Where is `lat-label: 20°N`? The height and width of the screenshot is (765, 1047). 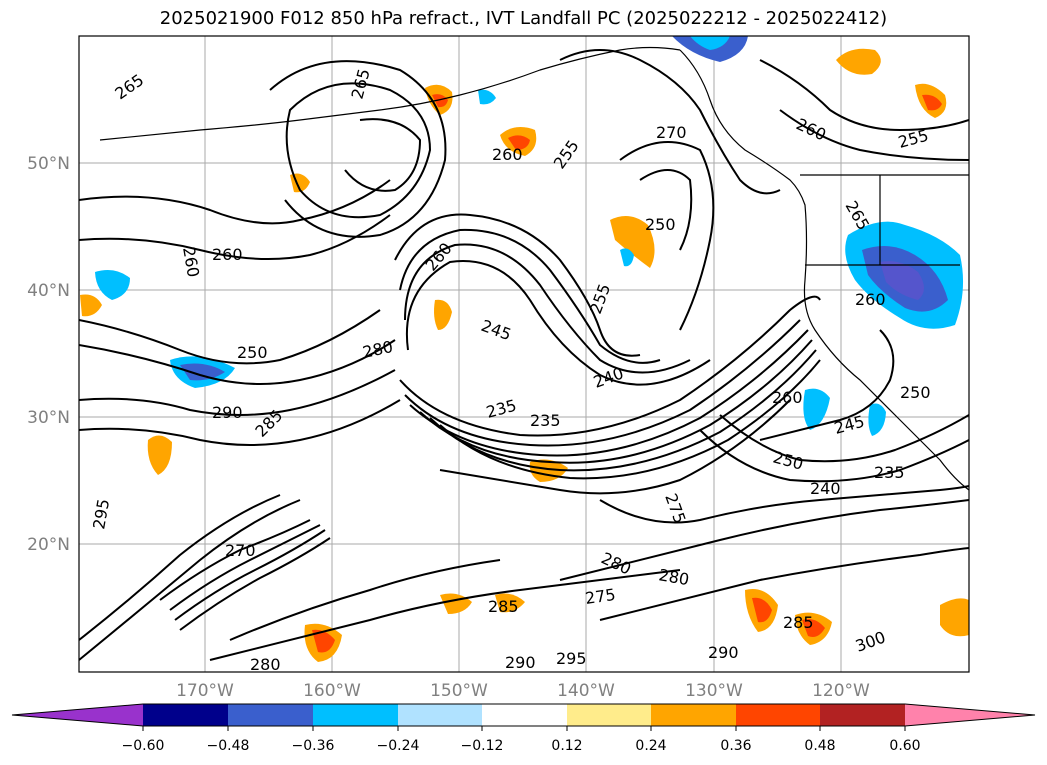
lat-label: 20°N is located at coordinates (48, 545).